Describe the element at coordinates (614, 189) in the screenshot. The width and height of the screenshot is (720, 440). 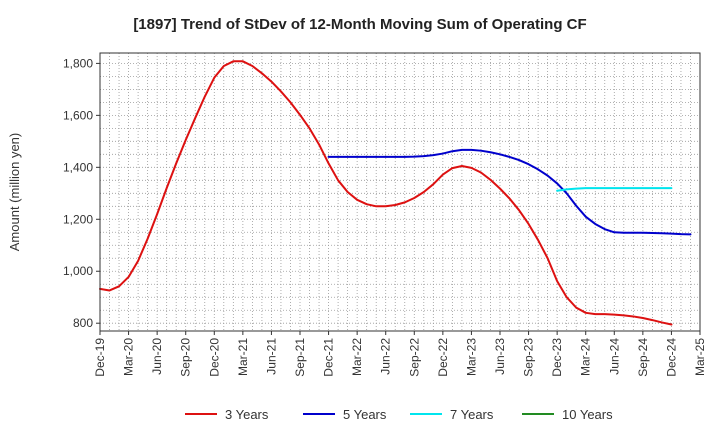
I see `series-line-7-years` at that location.